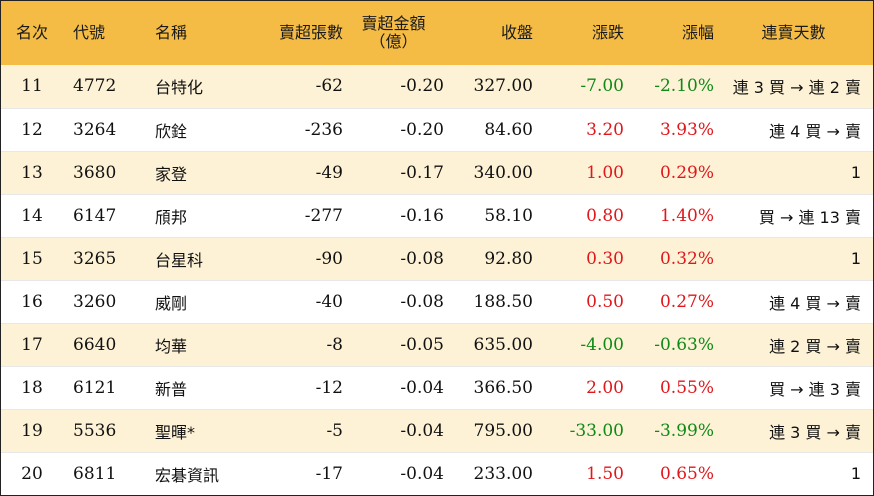  I want to click on cell-net-sell-lots: -236, so click(295, 129).